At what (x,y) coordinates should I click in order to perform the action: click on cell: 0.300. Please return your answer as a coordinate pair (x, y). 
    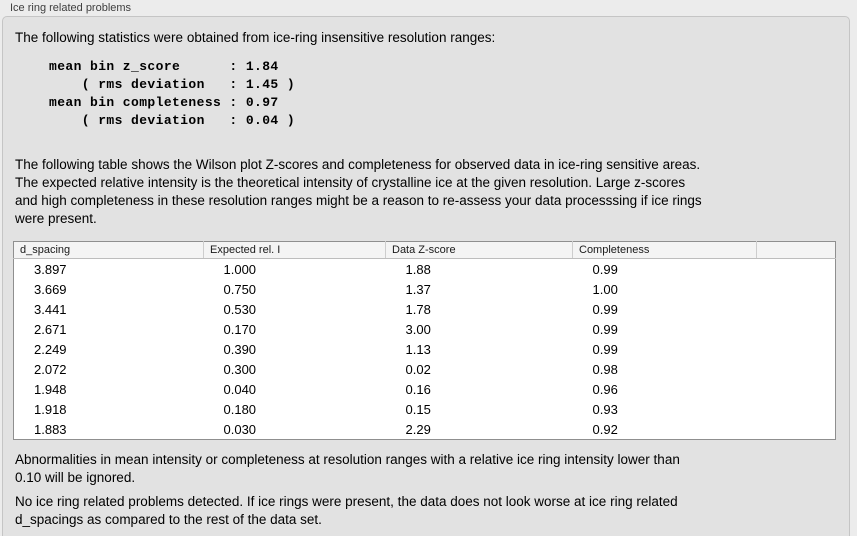
    Looking at the image, I should click on (240, 369).